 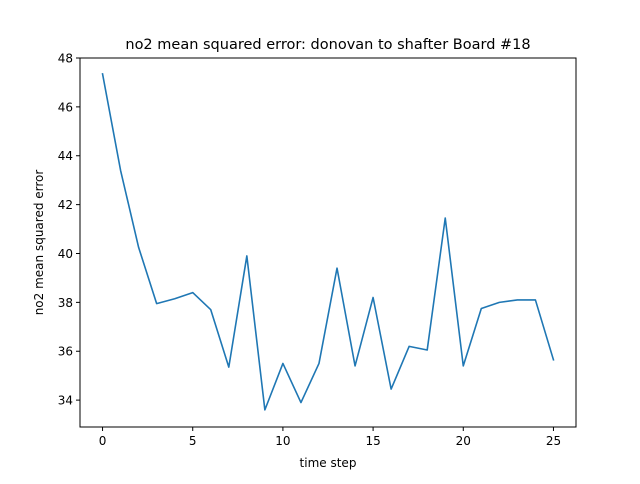 What do you see at coordinates (372, 441) in the screenshot?
I see `x-tick-label: 15` at bounding box center [372, 441].